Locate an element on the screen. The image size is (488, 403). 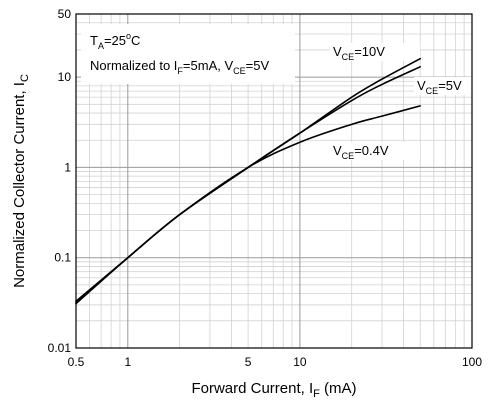
x-tick-label: 10 is located at coordinates (300, 362).